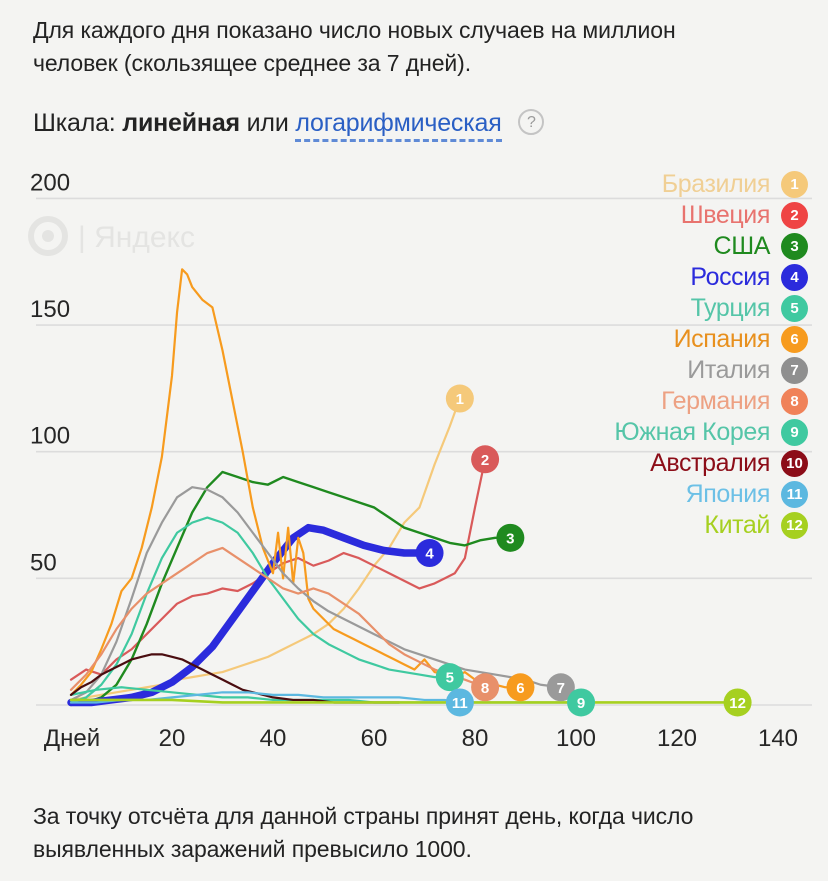 The width and height of the screenshot is (828, 881). I want to click on marker-number-2: 2, so click(485, 460).